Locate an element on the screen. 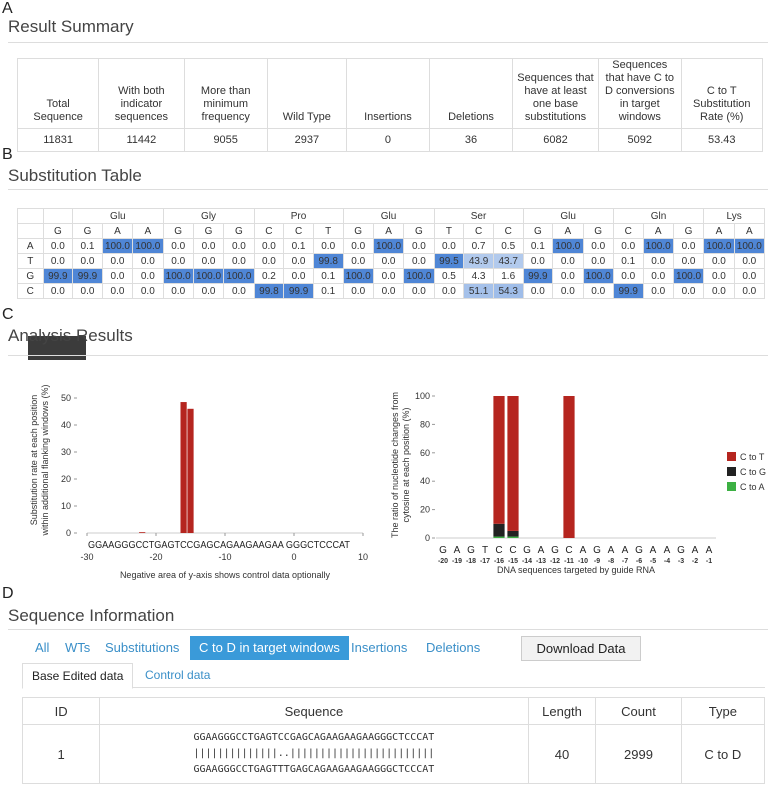 The width and height of the screenshot is (778, 785). tab: Deletions is located at coordinates (453, 647).